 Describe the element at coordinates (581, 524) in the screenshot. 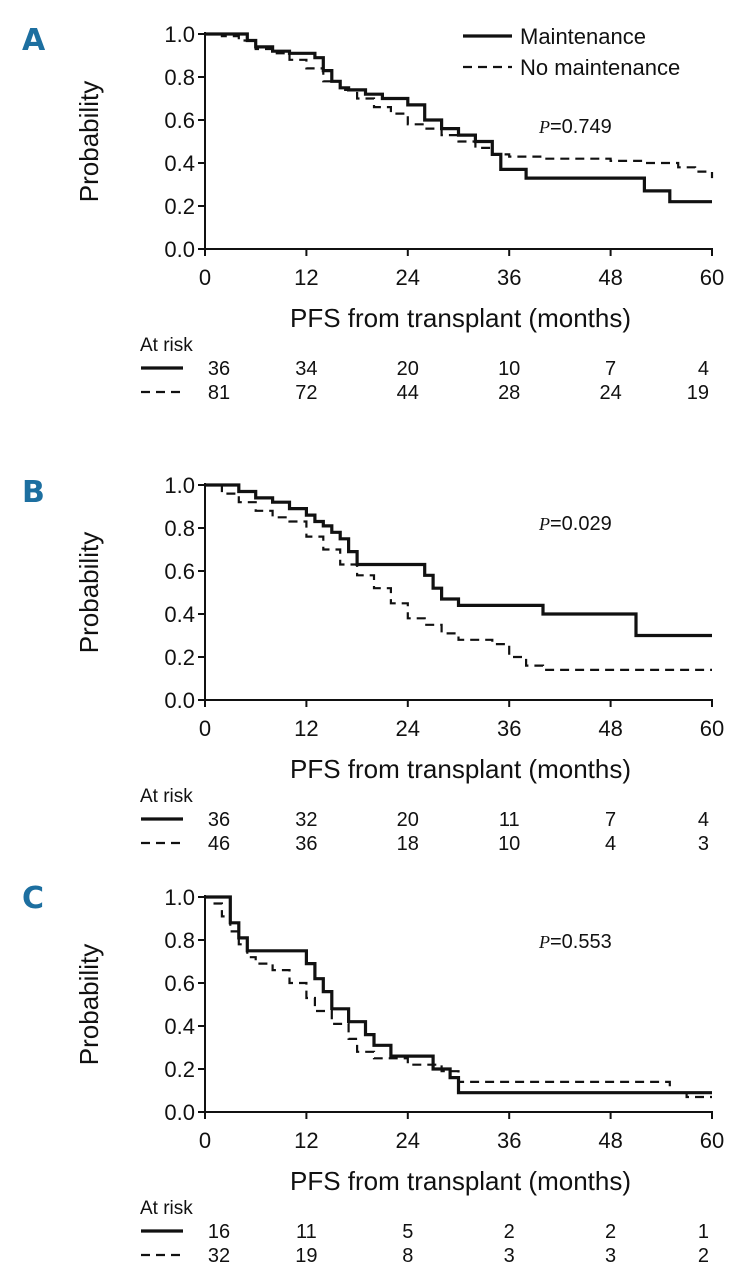

I see `p-value-text: =0.029` at that location.